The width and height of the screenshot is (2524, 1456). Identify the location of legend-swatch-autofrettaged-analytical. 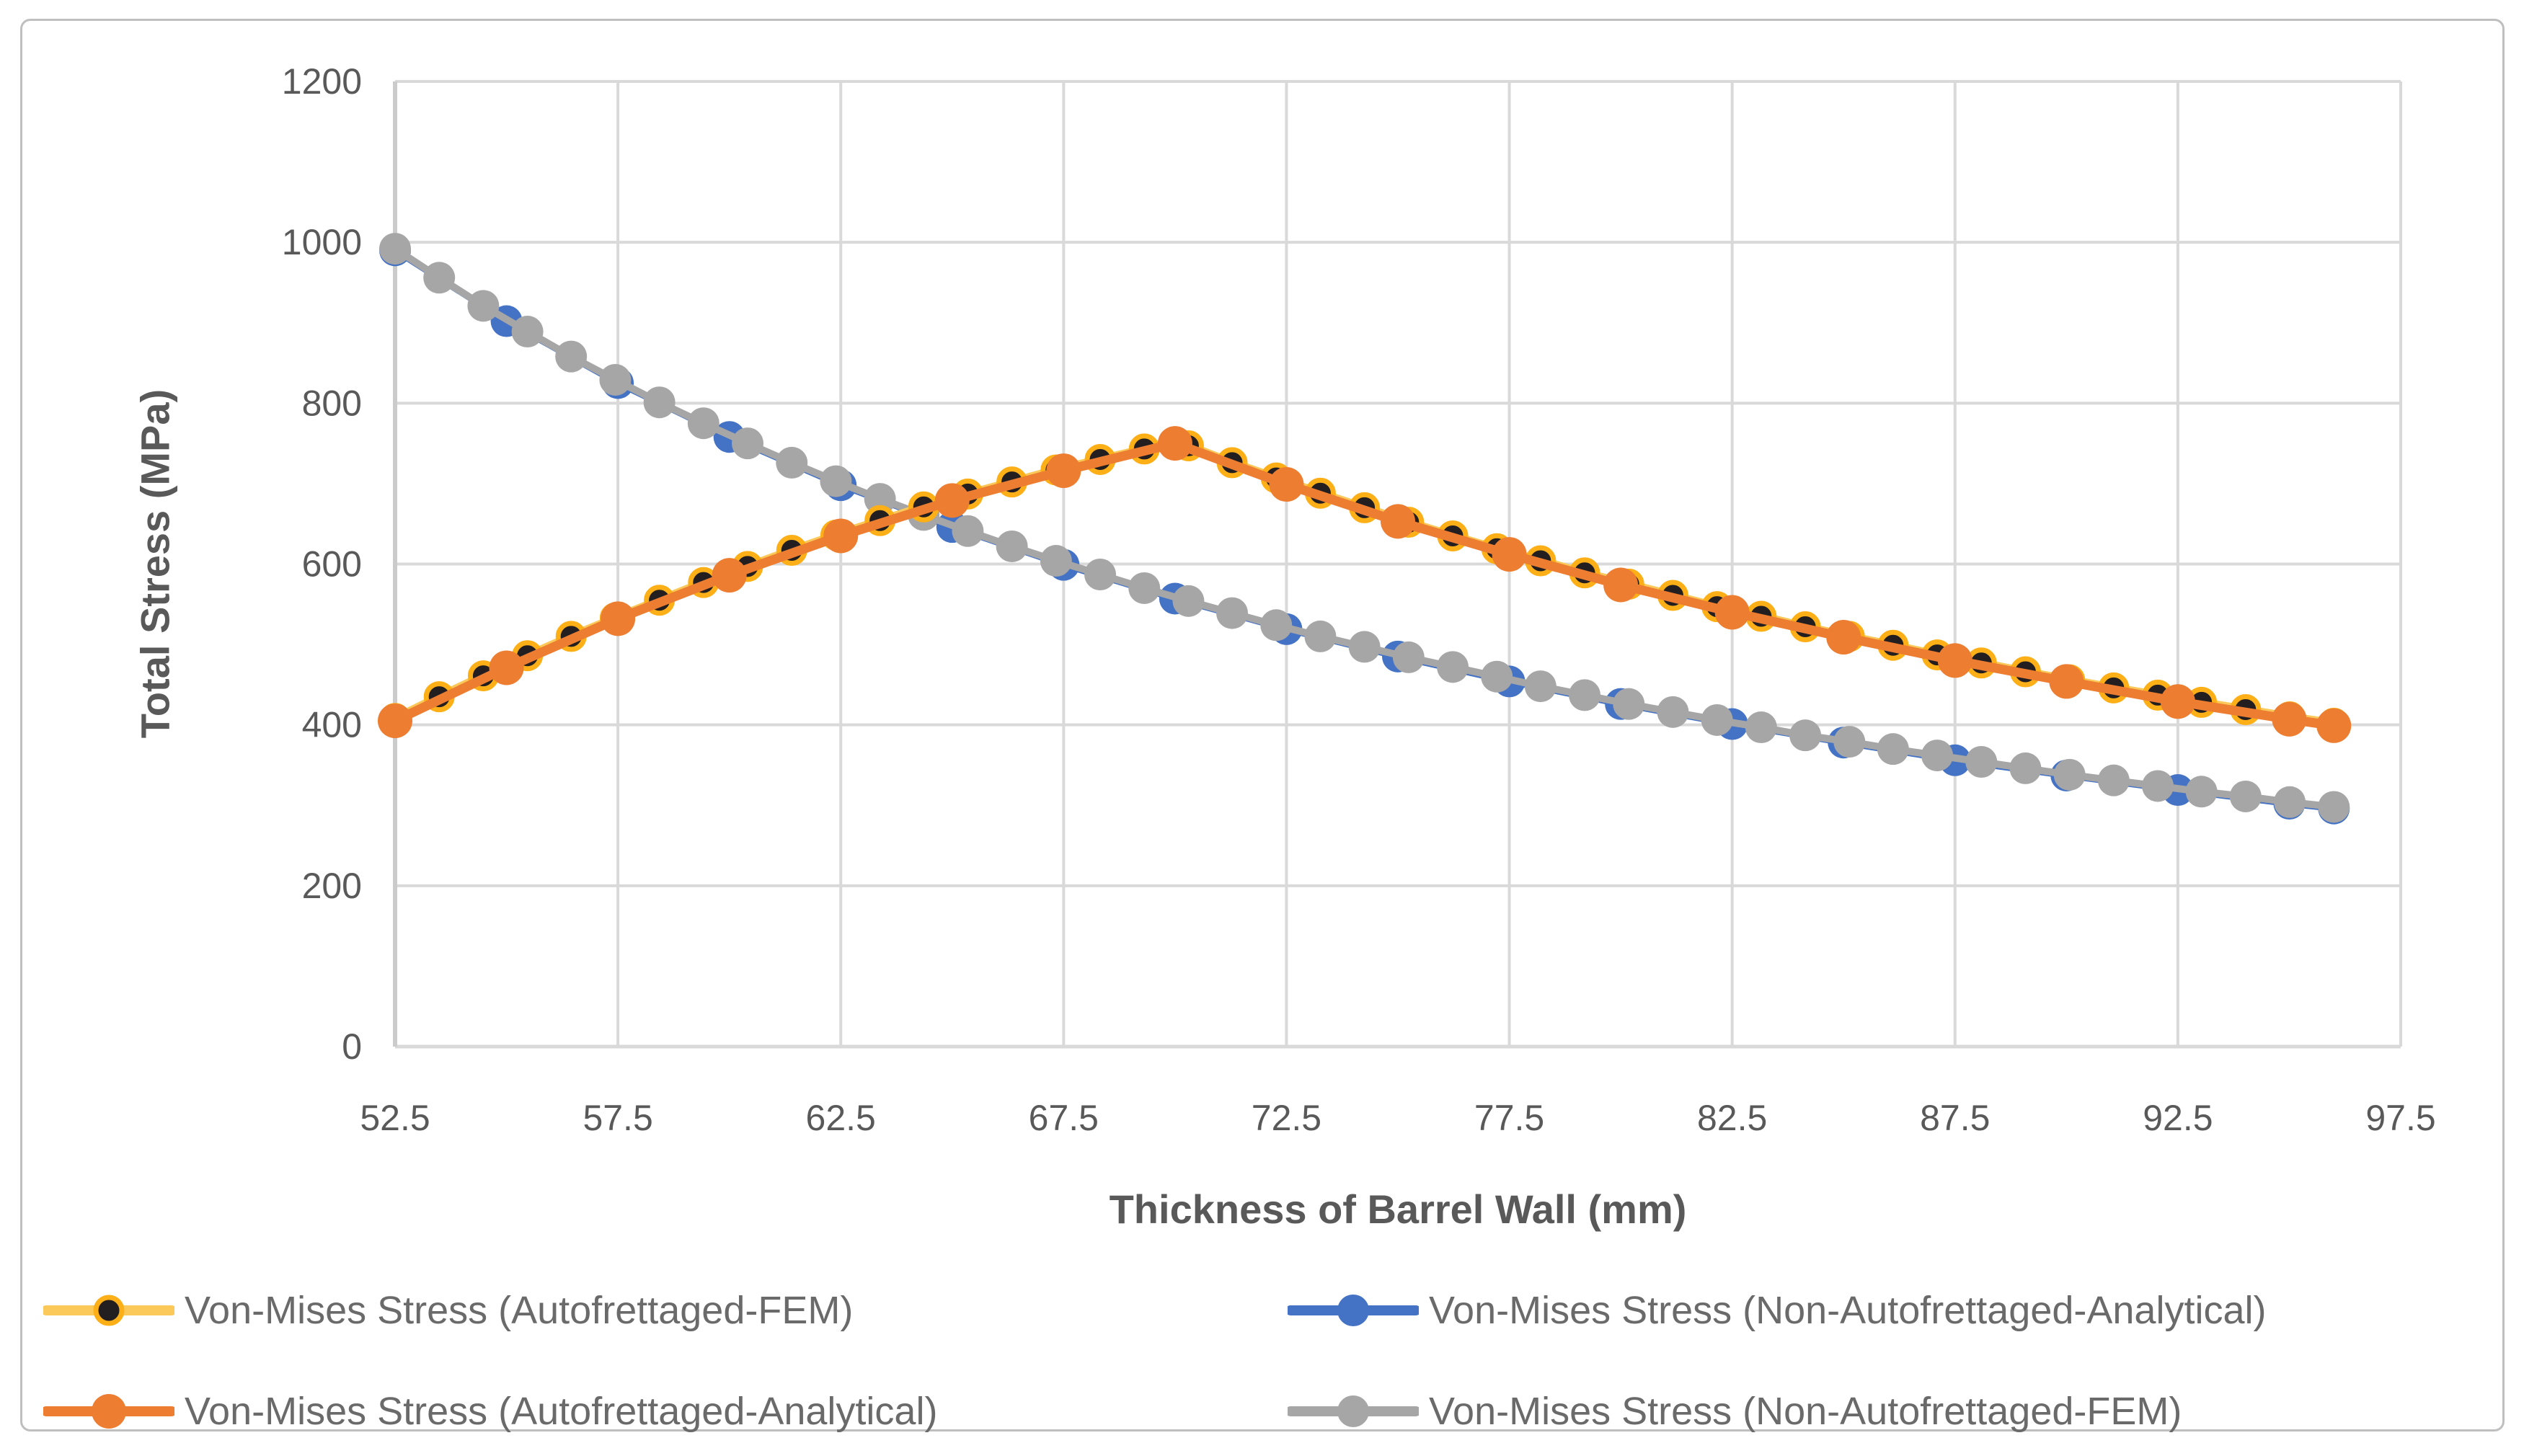
(109, 1411).